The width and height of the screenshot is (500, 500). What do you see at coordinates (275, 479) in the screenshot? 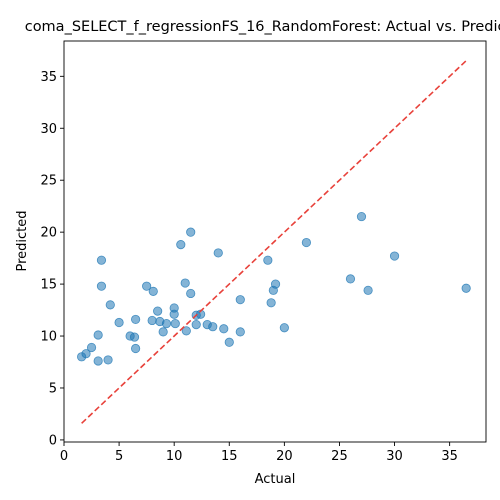
I see `x-axis-label: Actual` at bounding box center [275, 479].